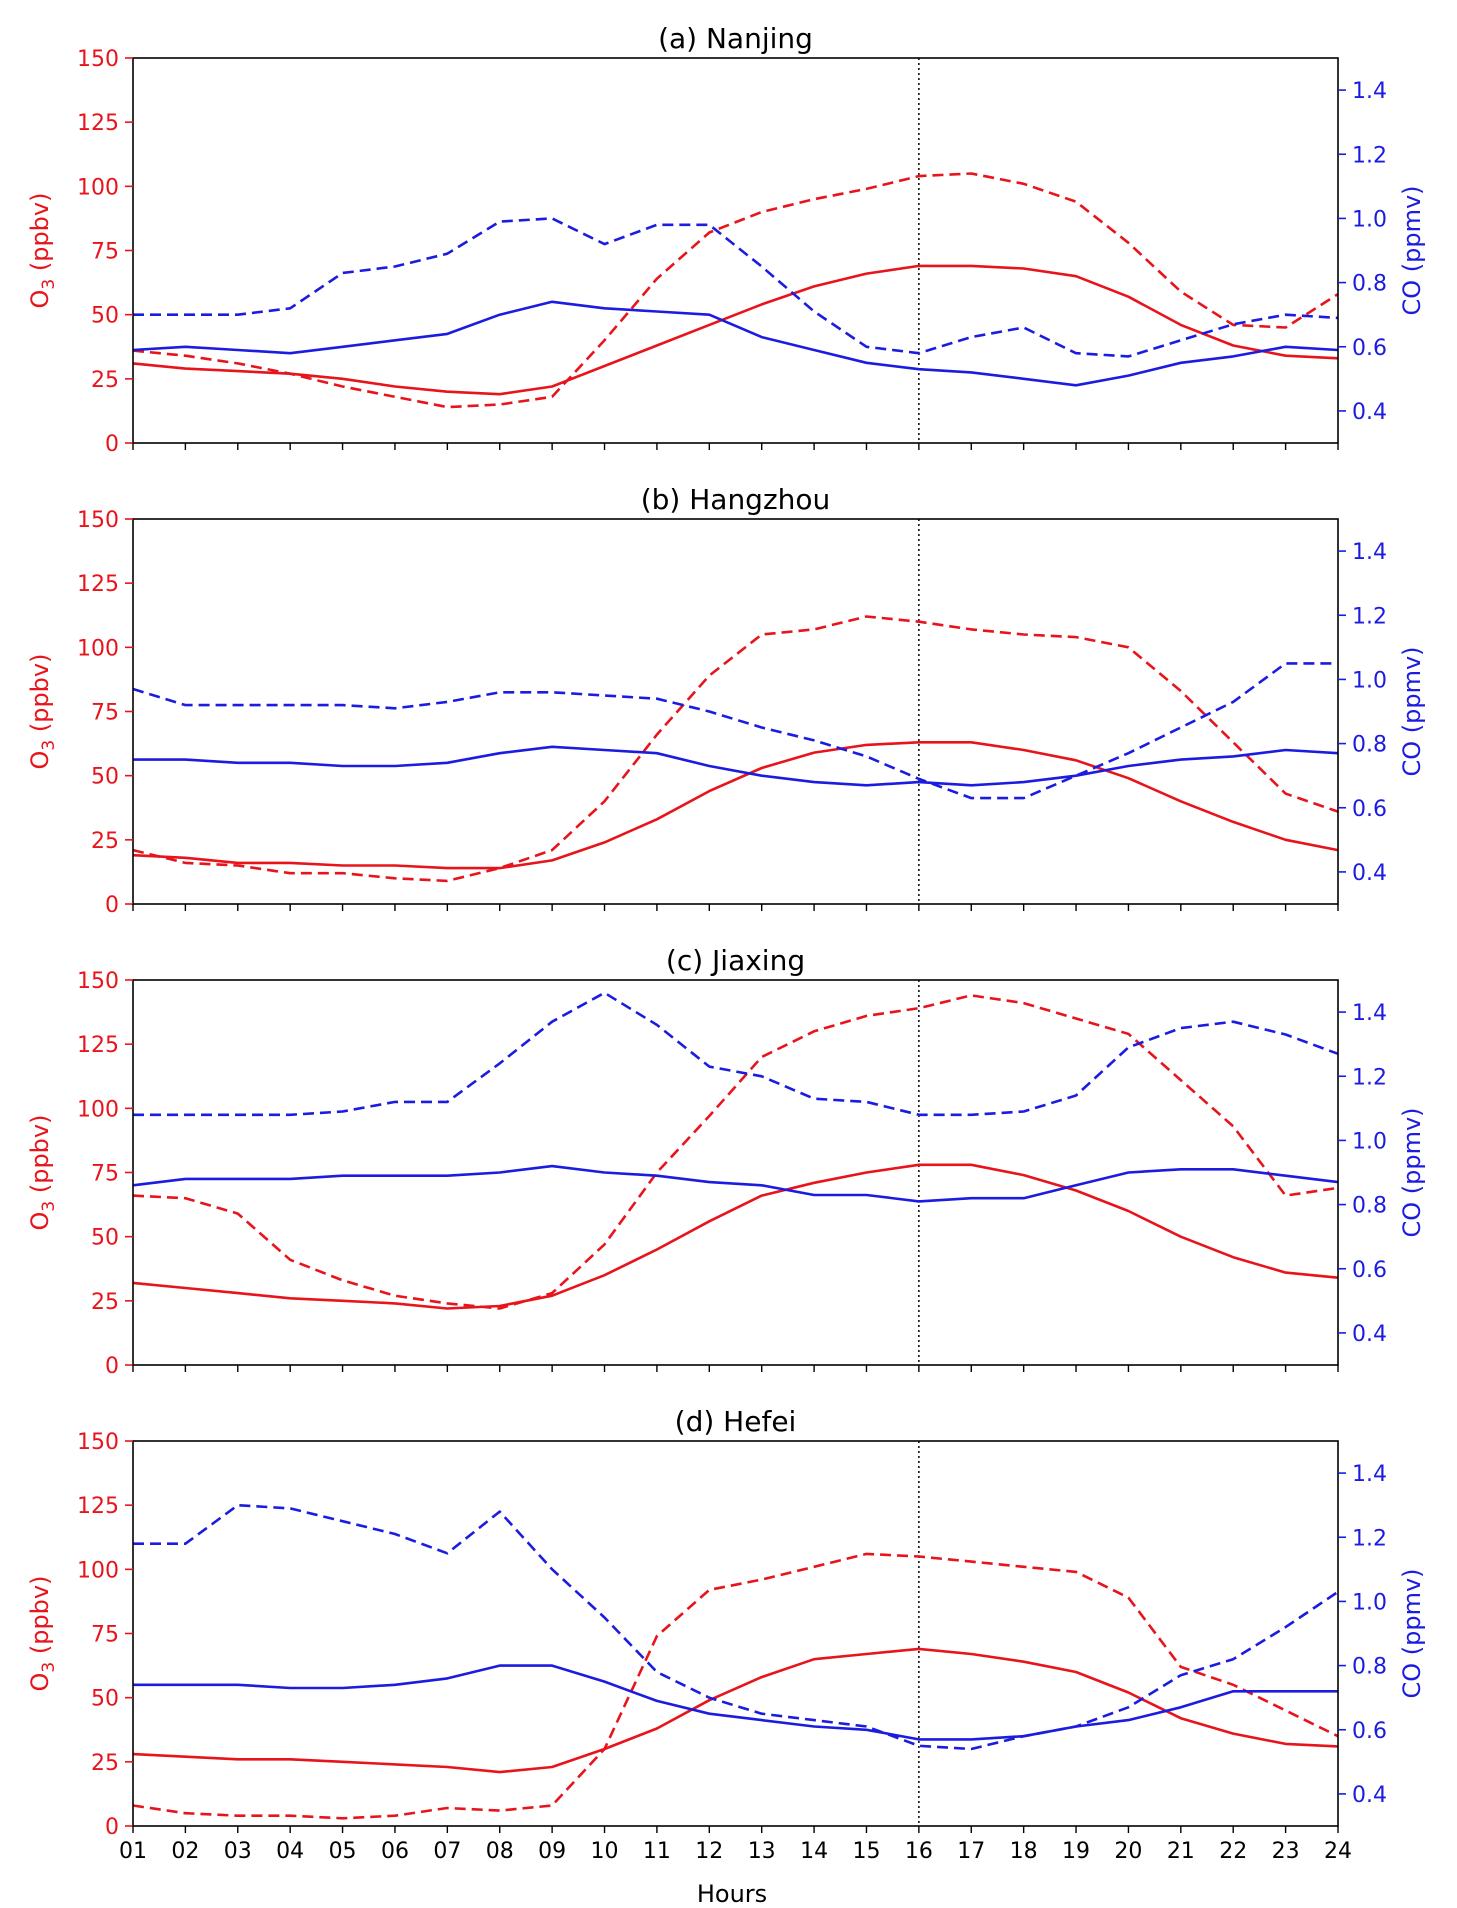  What do you see at coordinates (1128, 1851) in the screenshot?
I see `x-tick-label: 20` at bounding box center [1128, 1851].